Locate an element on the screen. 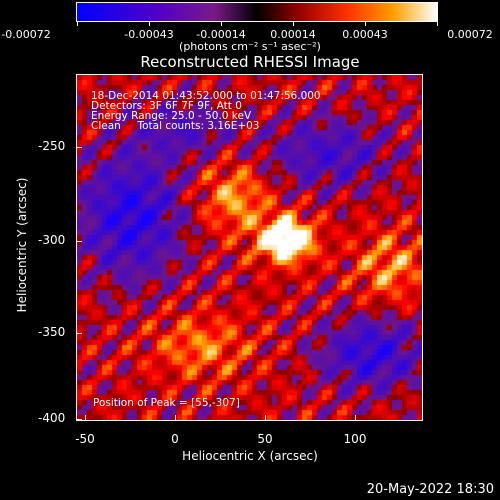 The height and width of the screenshot is (500, 500). x-tick-label: 0 is located at coordinates (175, 439).